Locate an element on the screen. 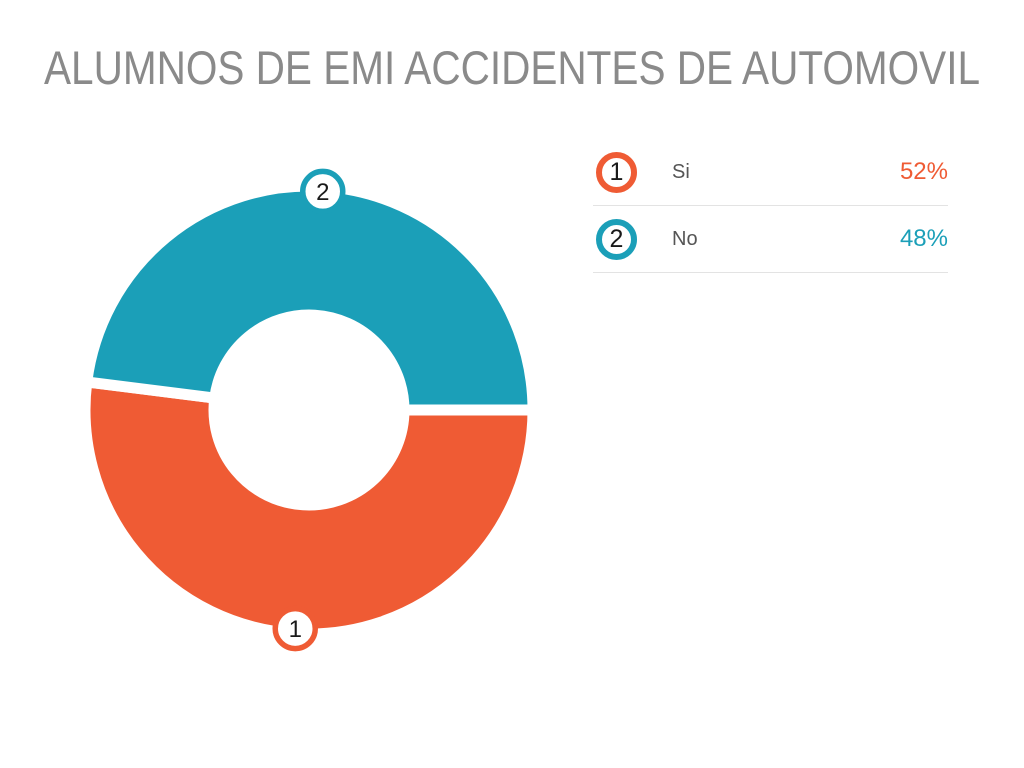 The image size is (1024, 768). legend-marker-number: 2 is located at coordinates (616, 238).